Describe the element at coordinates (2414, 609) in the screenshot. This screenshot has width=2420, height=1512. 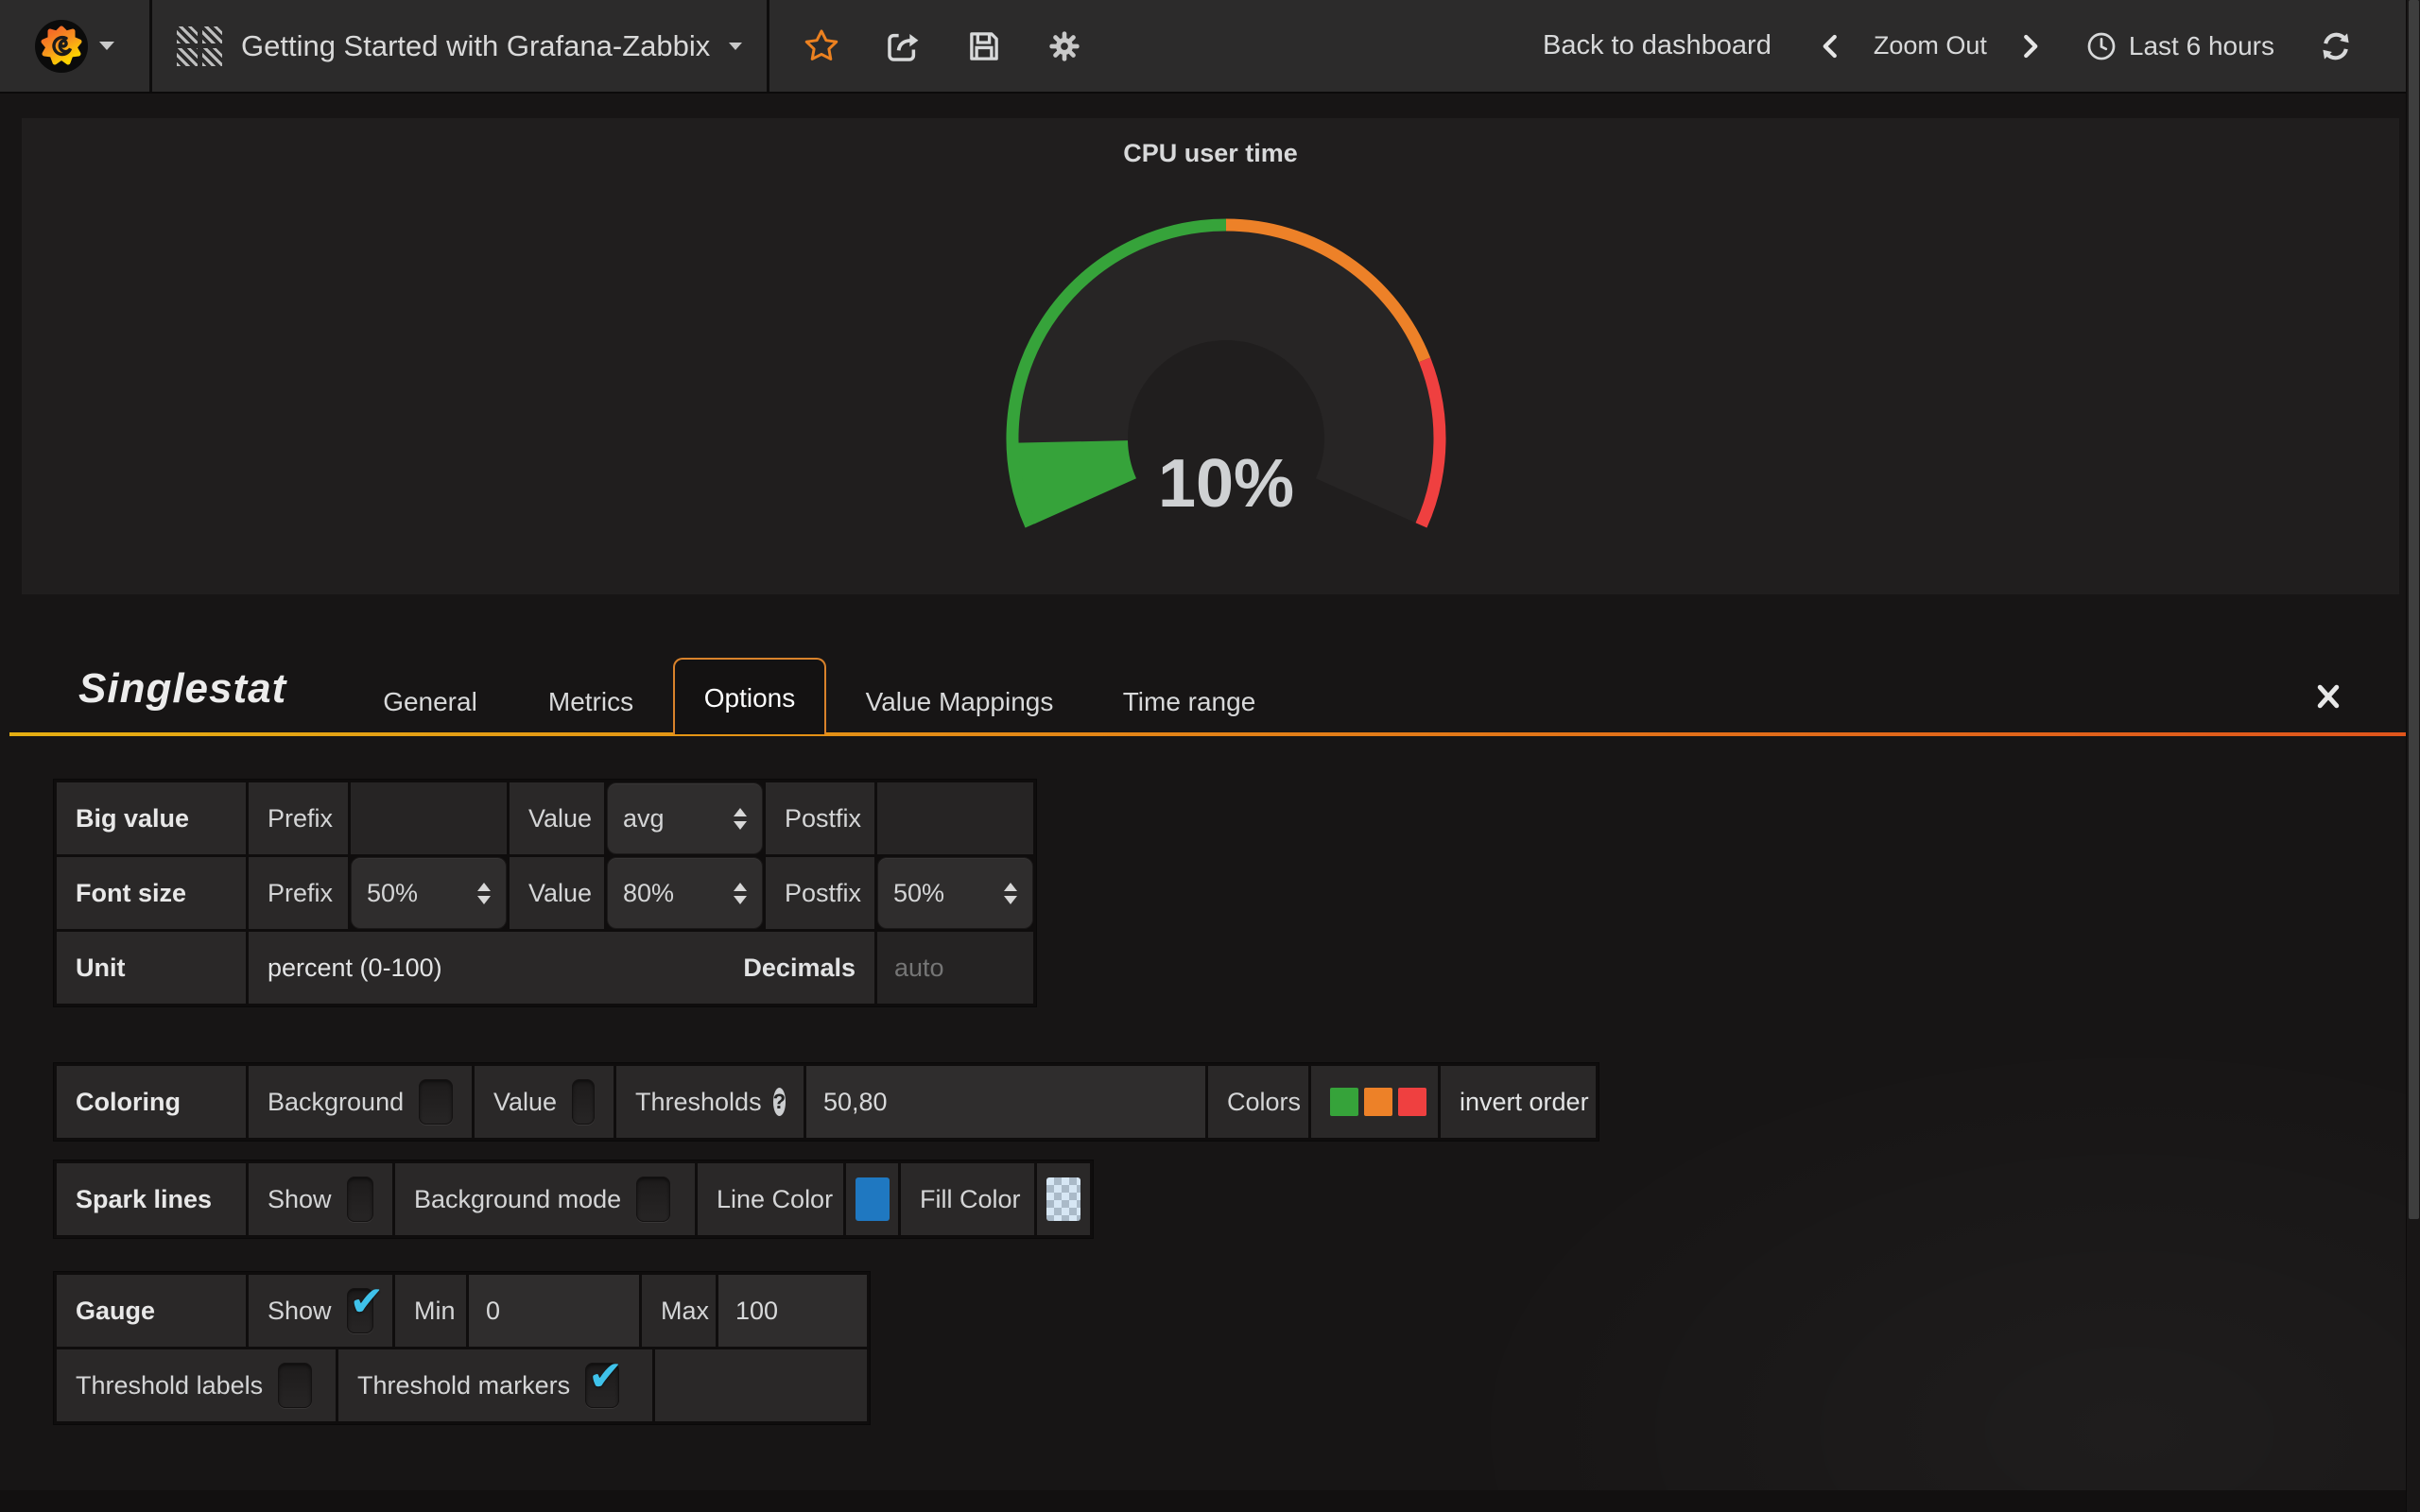
I see `scrollbar-thumb` at that location.